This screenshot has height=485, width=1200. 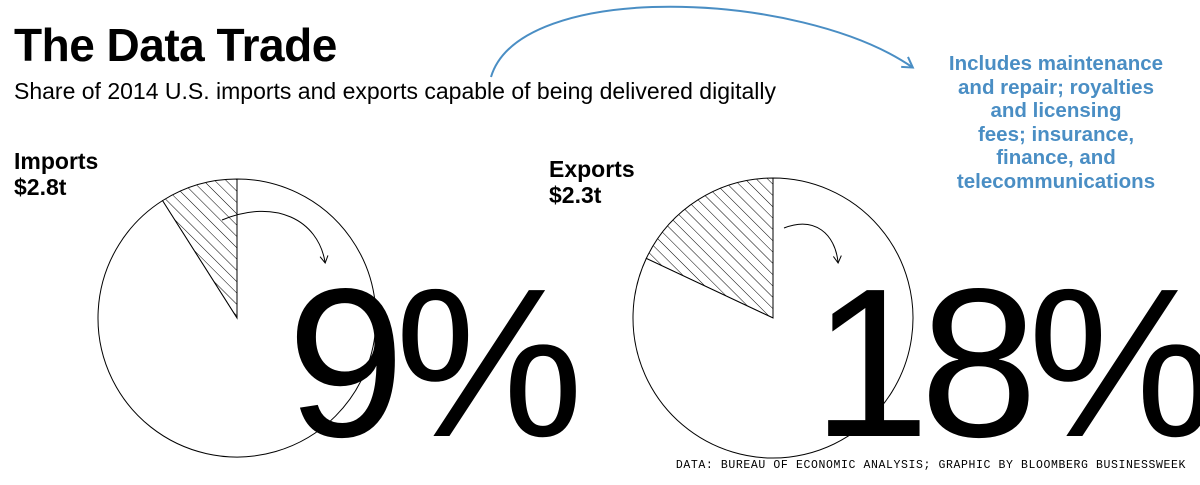 I want to click on annotation-line: telecommunications, so click(x=1056, y=181).